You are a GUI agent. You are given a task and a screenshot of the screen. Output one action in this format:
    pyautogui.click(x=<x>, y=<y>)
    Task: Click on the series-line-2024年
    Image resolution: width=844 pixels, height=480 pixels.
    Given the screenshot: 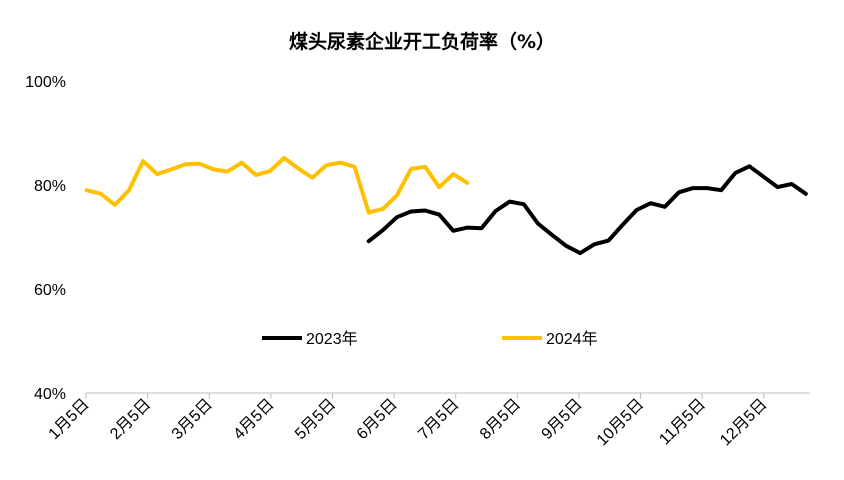 What is the action you would take?
    pyautogui.click(x=277, y=185)
    